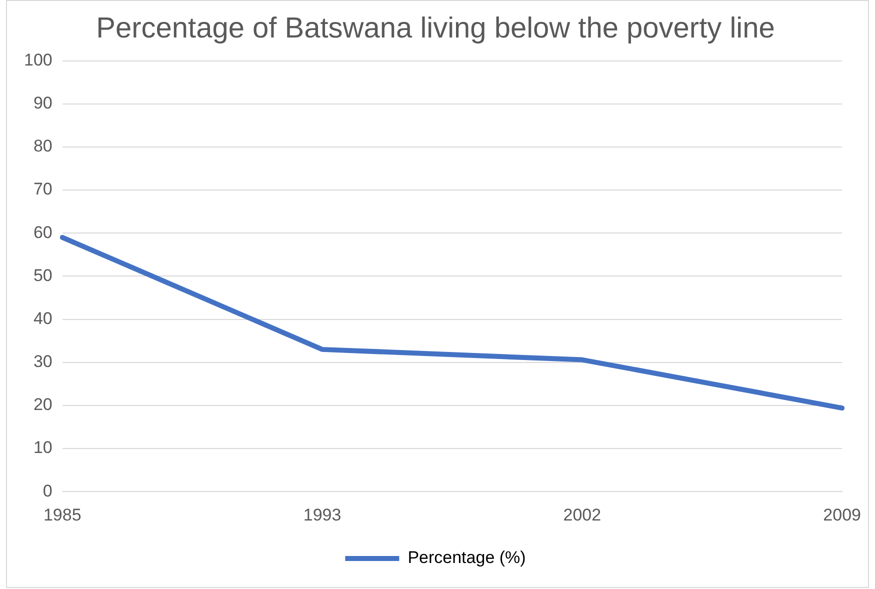 The image size is (875, 589). Describe the element at coordinates (42, 318) in the screenshot. I see `y-tick-label: 40` at that location.